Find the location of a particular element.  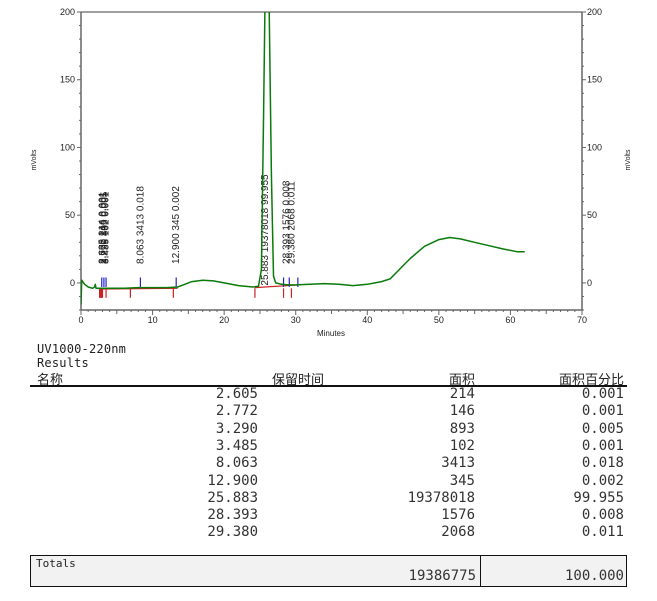

peak-markers is located at coordinates (199, 287).